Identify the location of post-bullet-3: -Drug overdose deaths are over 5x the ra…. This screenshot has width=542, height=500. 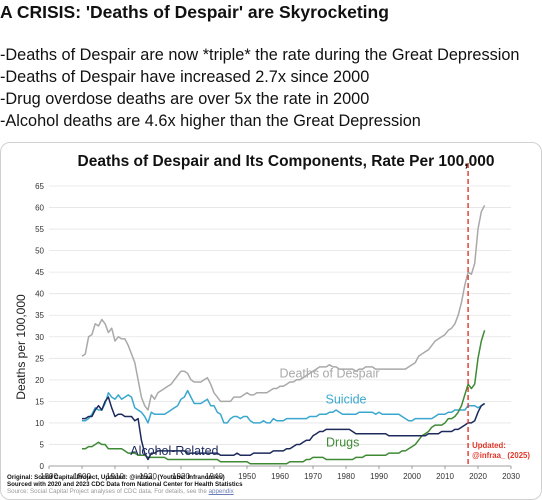
(185, 99).